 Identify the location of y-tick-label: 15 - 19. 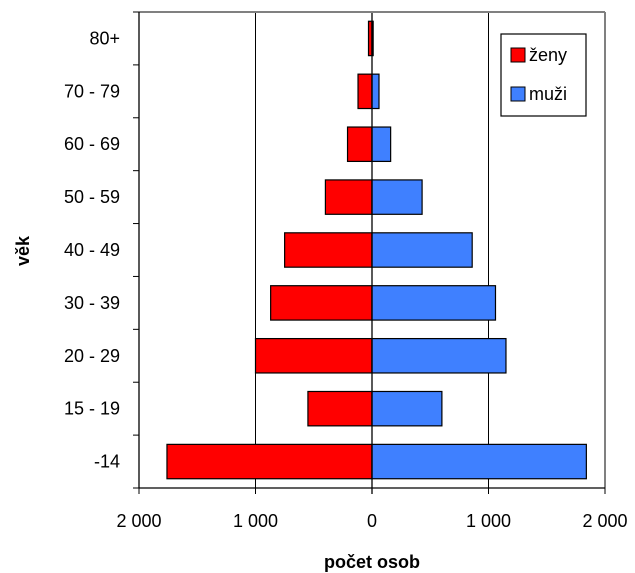
(92, 409).